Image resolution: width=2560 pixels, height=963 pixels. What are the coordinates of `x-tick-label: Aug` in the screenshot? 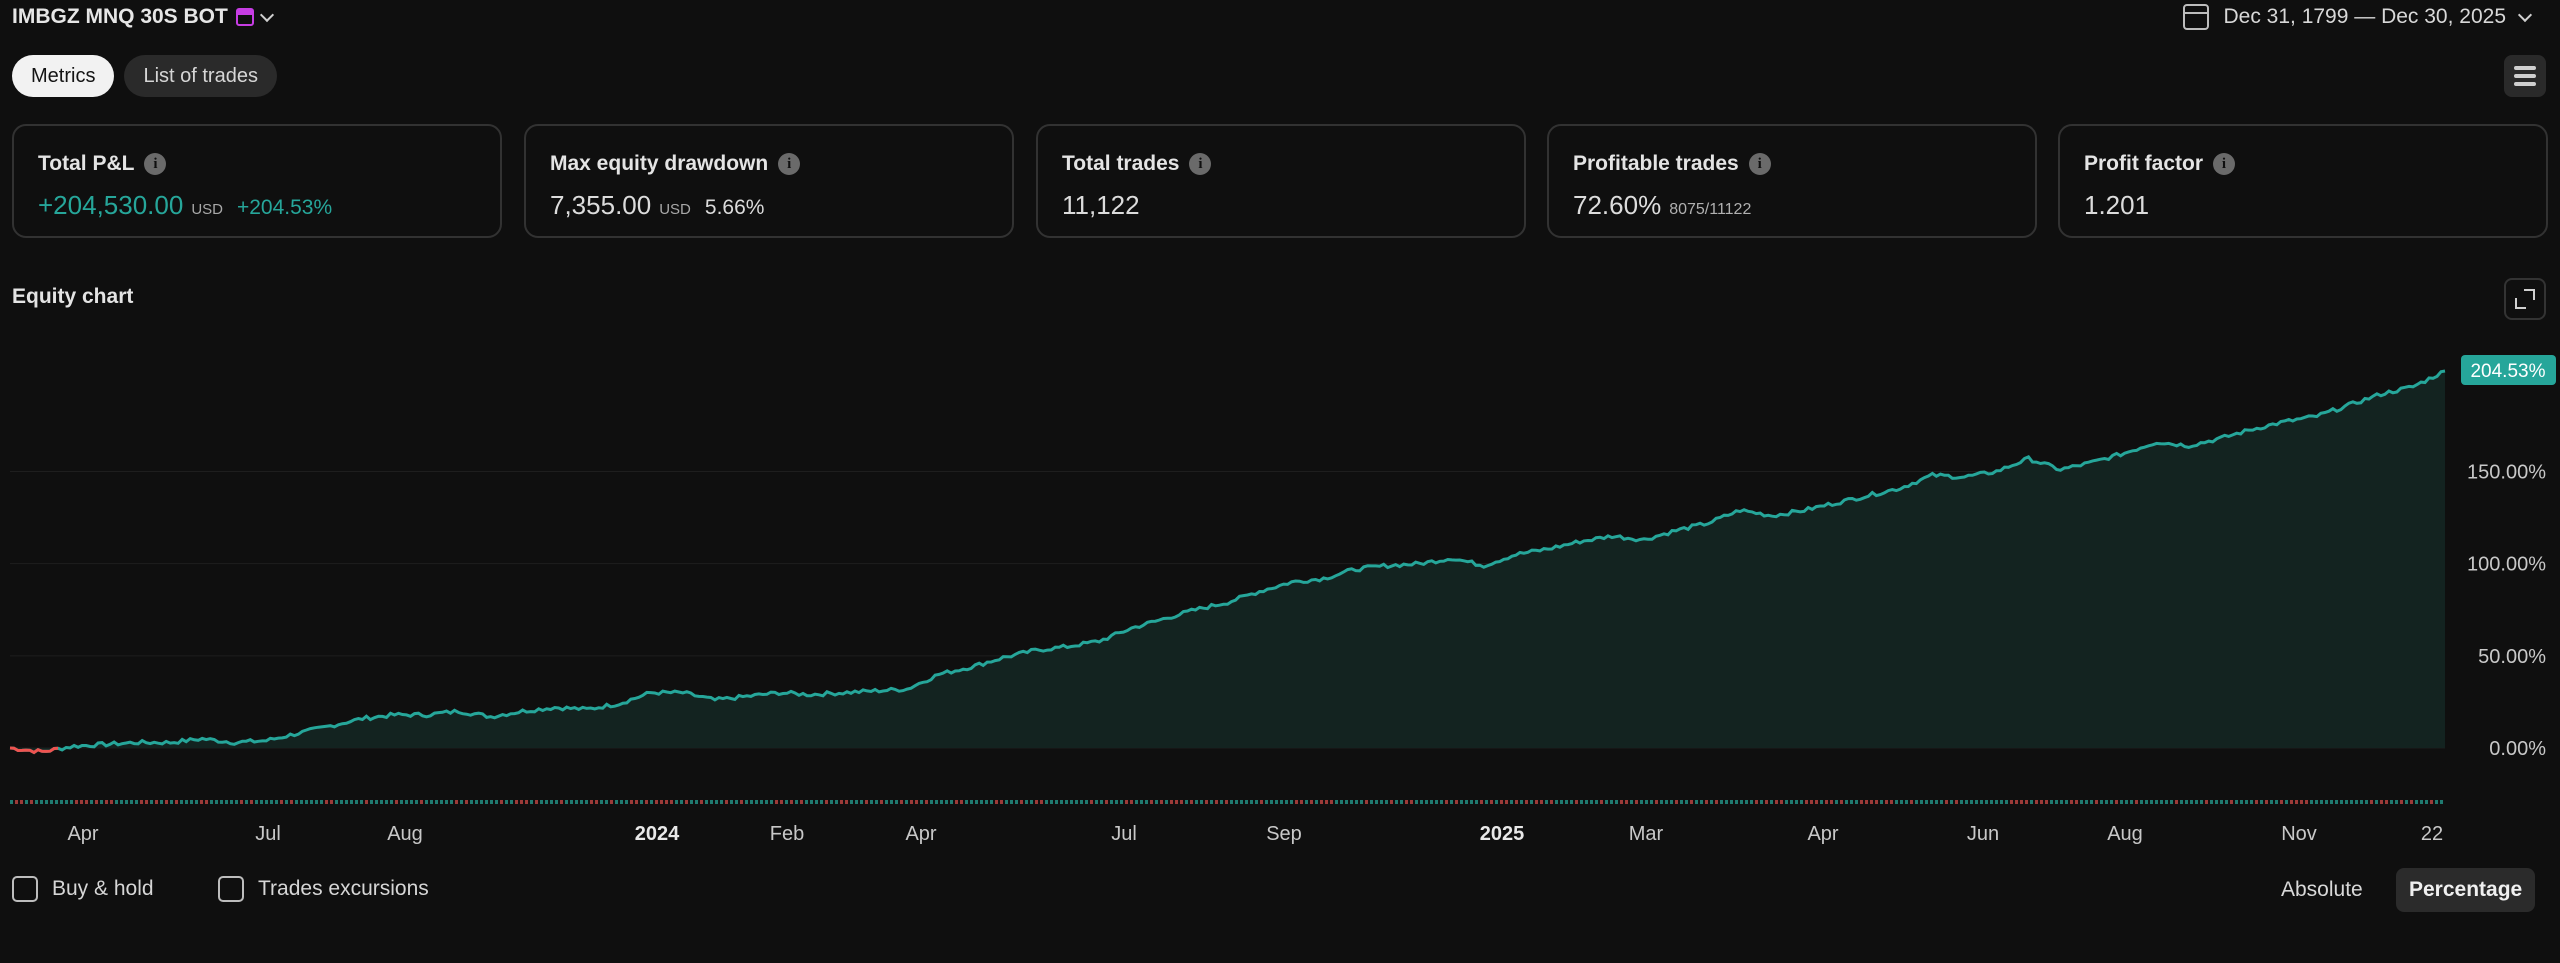 It's located at (2125, 834).